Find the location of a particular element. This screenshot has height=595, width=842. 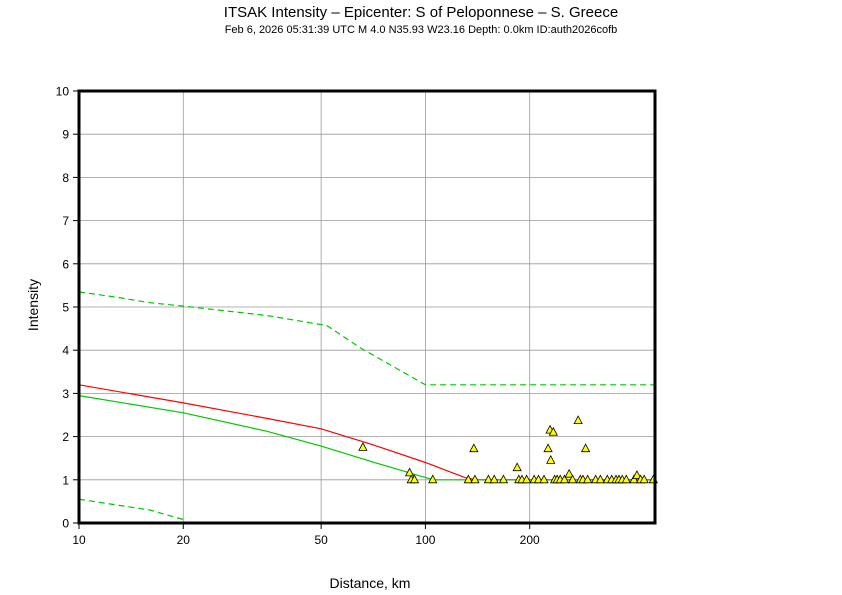

y-tick-label: 4 is located at coordinates (65, 351).